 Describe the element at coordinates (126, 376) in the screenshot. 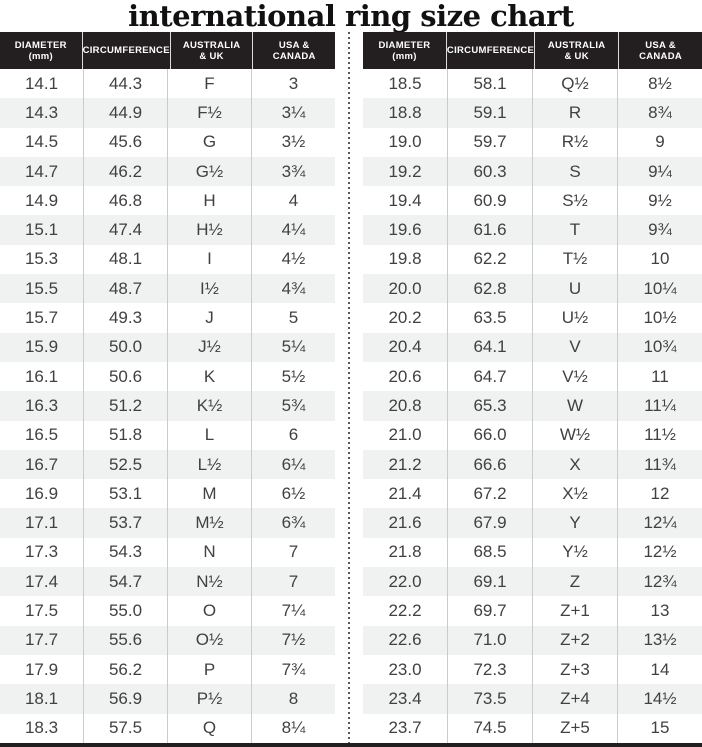

I see `circumference-cell: 50.6` at that location.